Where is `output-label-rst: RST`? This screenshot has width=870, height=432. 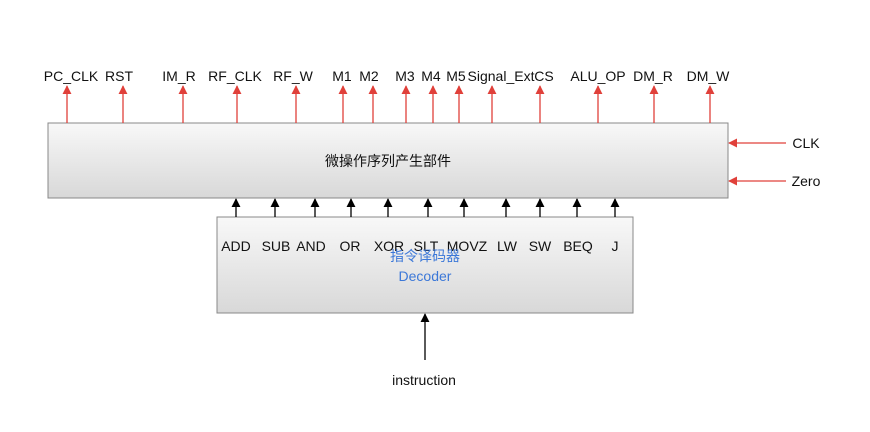
output-label-rst: RST is located at coordinates (119, 76).